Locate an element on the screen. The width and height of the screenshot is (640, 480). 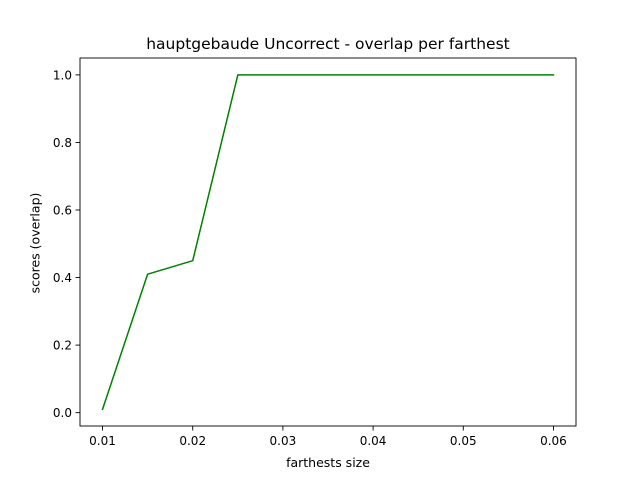
x-tick-label: 0.06 is located at coordinates (553, 441).